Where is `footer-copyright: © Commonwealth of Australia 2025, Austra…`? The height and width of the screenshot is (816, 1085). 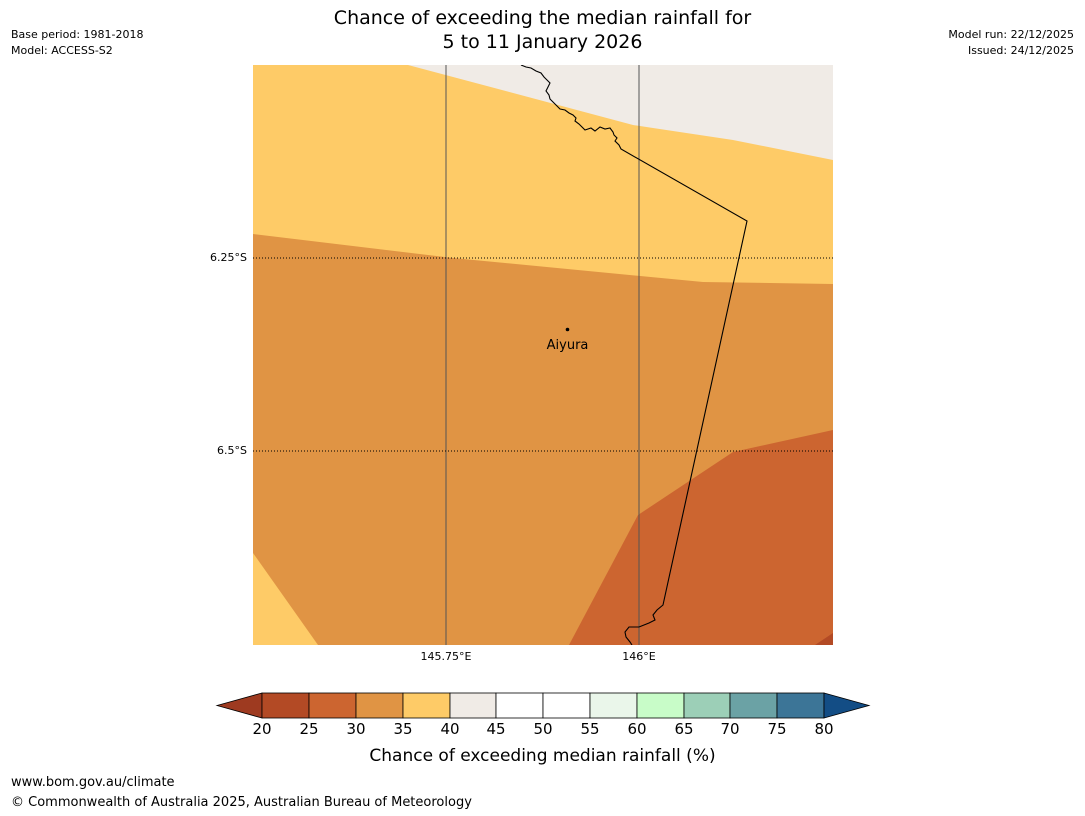
footer-copyright: © Commonwealth of Australia 2025, Austra… is located at coordinates (241, 802).